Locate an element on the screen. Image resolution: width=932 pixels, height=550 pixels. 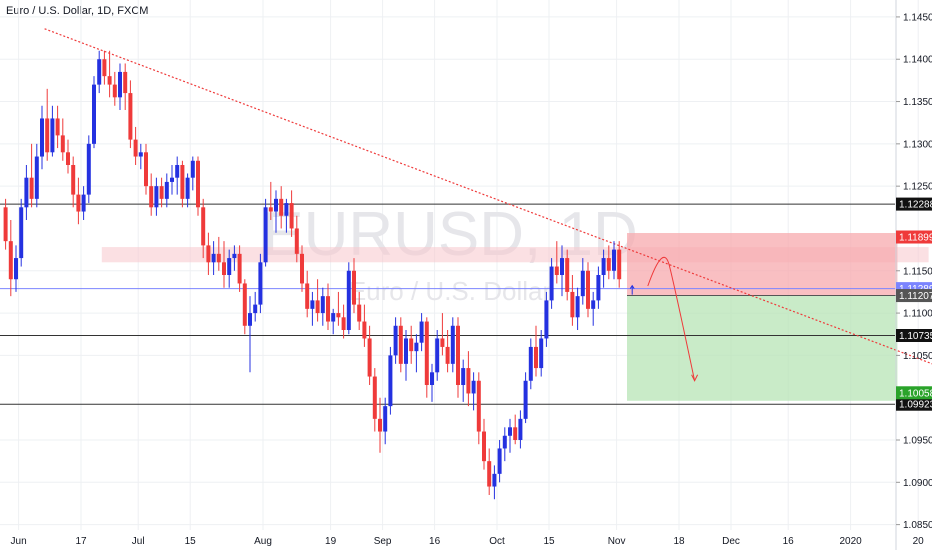
y-tick-label: 1.09000 is located at coordinates (917, 483).